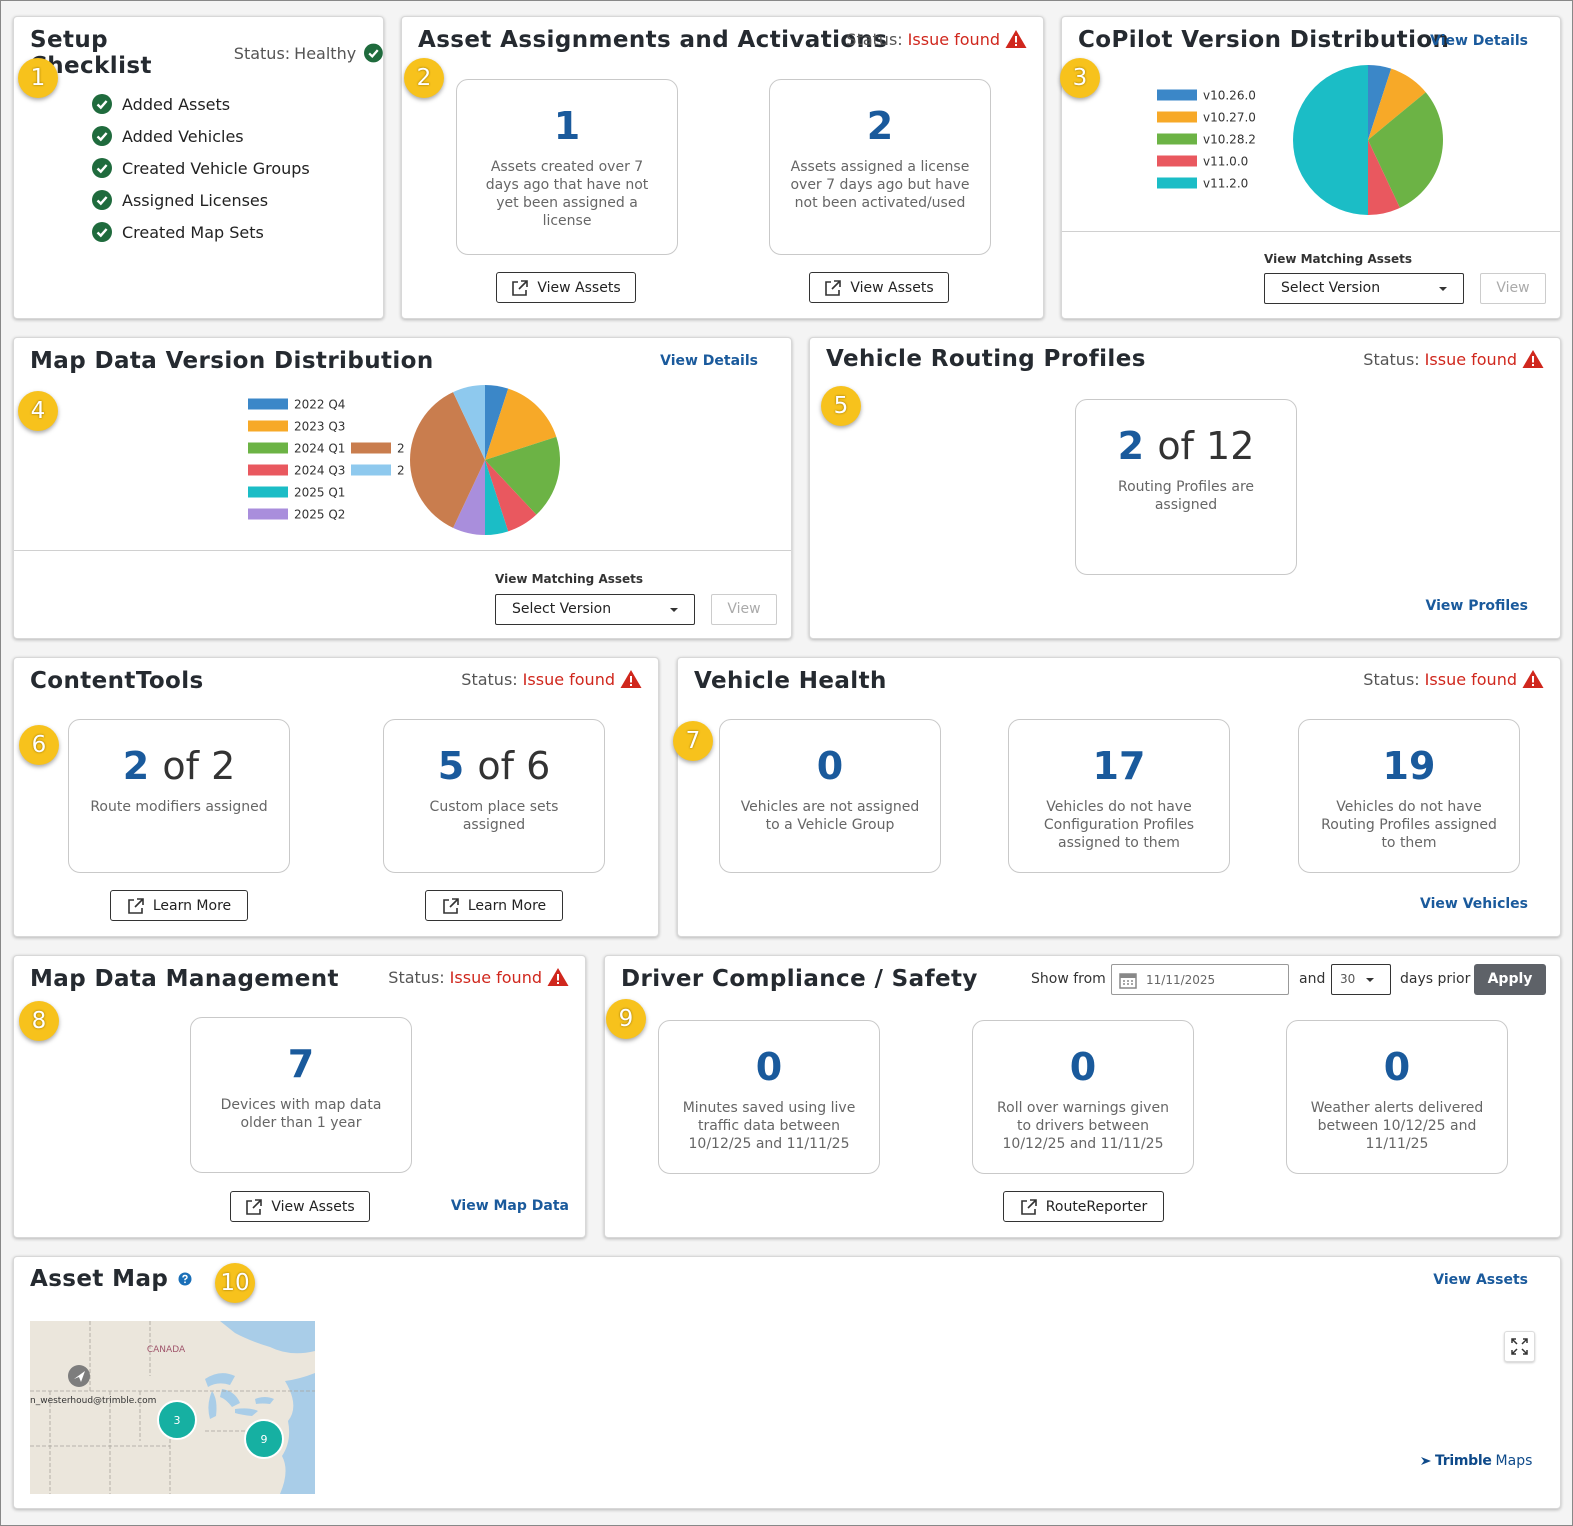  I want to click on status-value: Healthy, so click(325, 53).